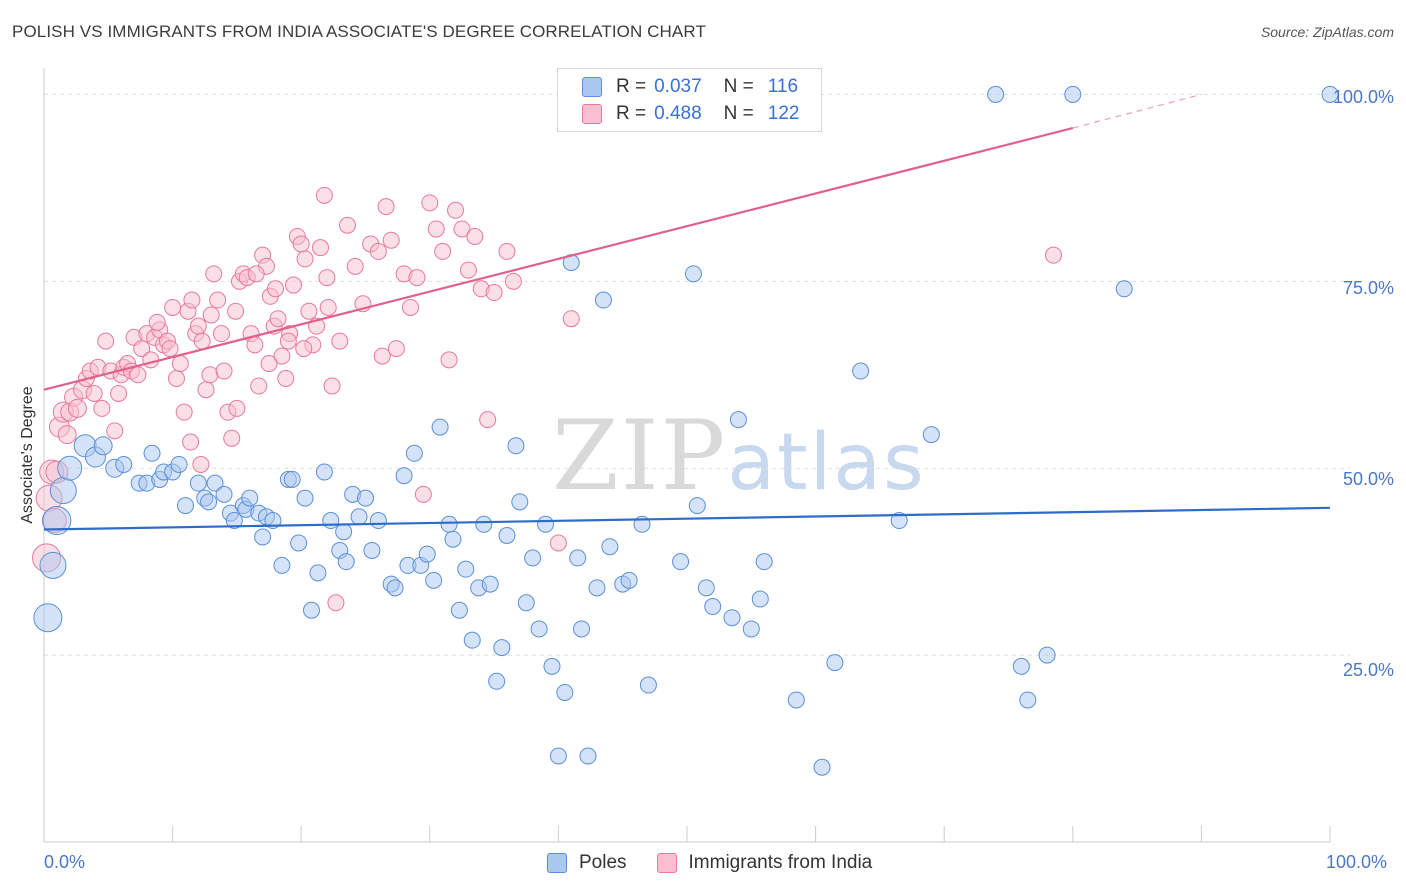  I want to click on legend-item-poles: Poles, so click(587, 863).